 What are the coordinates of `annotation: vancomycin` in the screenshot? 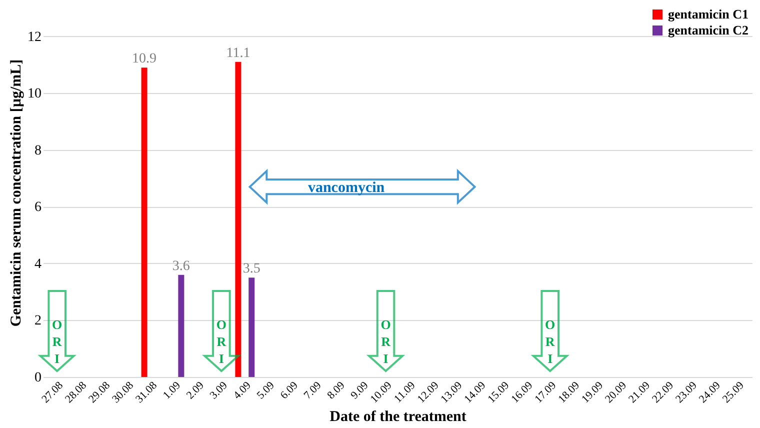 It's located at (347, 188).